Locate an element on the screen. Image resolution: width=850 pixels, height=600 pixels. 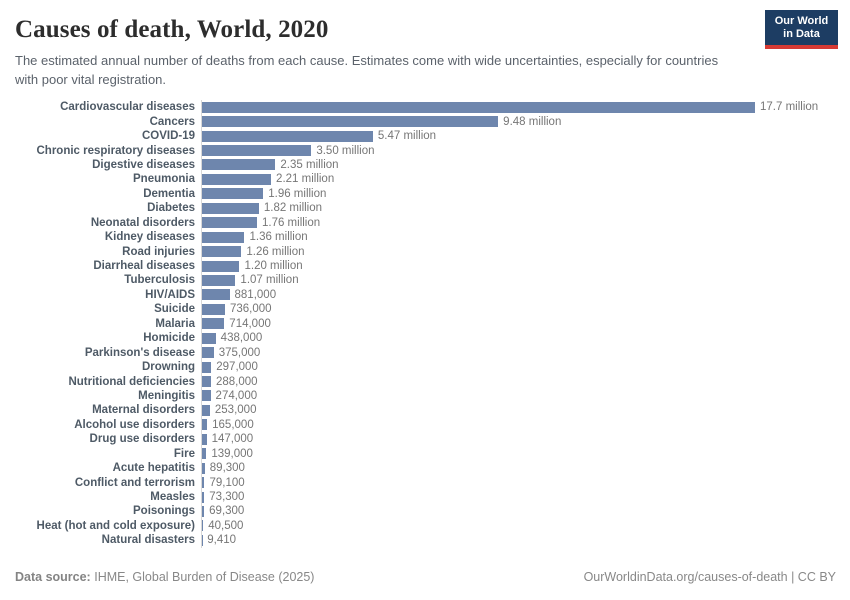
bar-label: COVID-19 is located at coordinates (168, 136).